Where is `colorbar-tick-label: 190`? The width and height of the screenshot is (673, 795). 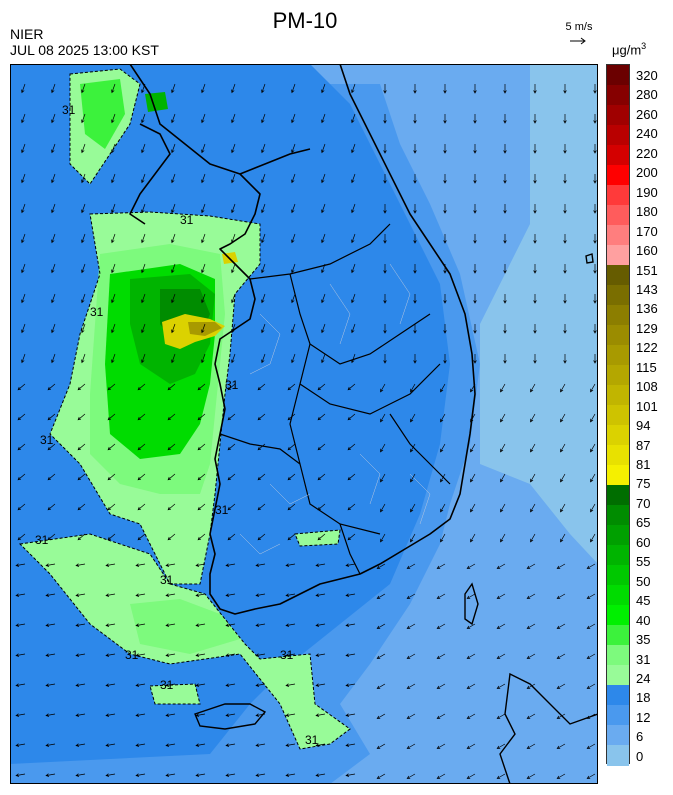
colorbar-tick-label: 190 is located at coordinates (647, 192).